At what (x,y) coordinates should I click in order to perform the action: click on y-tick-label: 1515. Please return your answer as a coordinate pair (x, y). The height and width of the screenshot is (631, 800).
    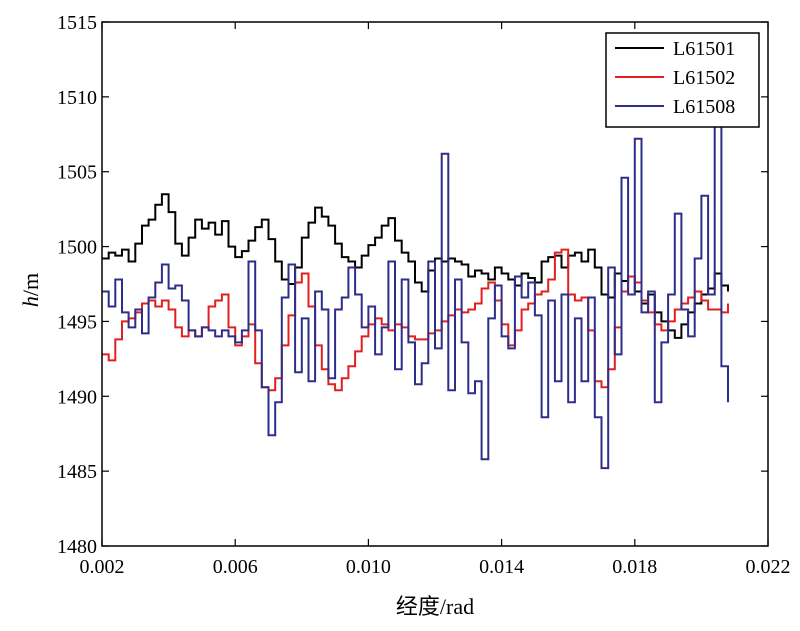
    Looking at the image, I should click on (77, 23).